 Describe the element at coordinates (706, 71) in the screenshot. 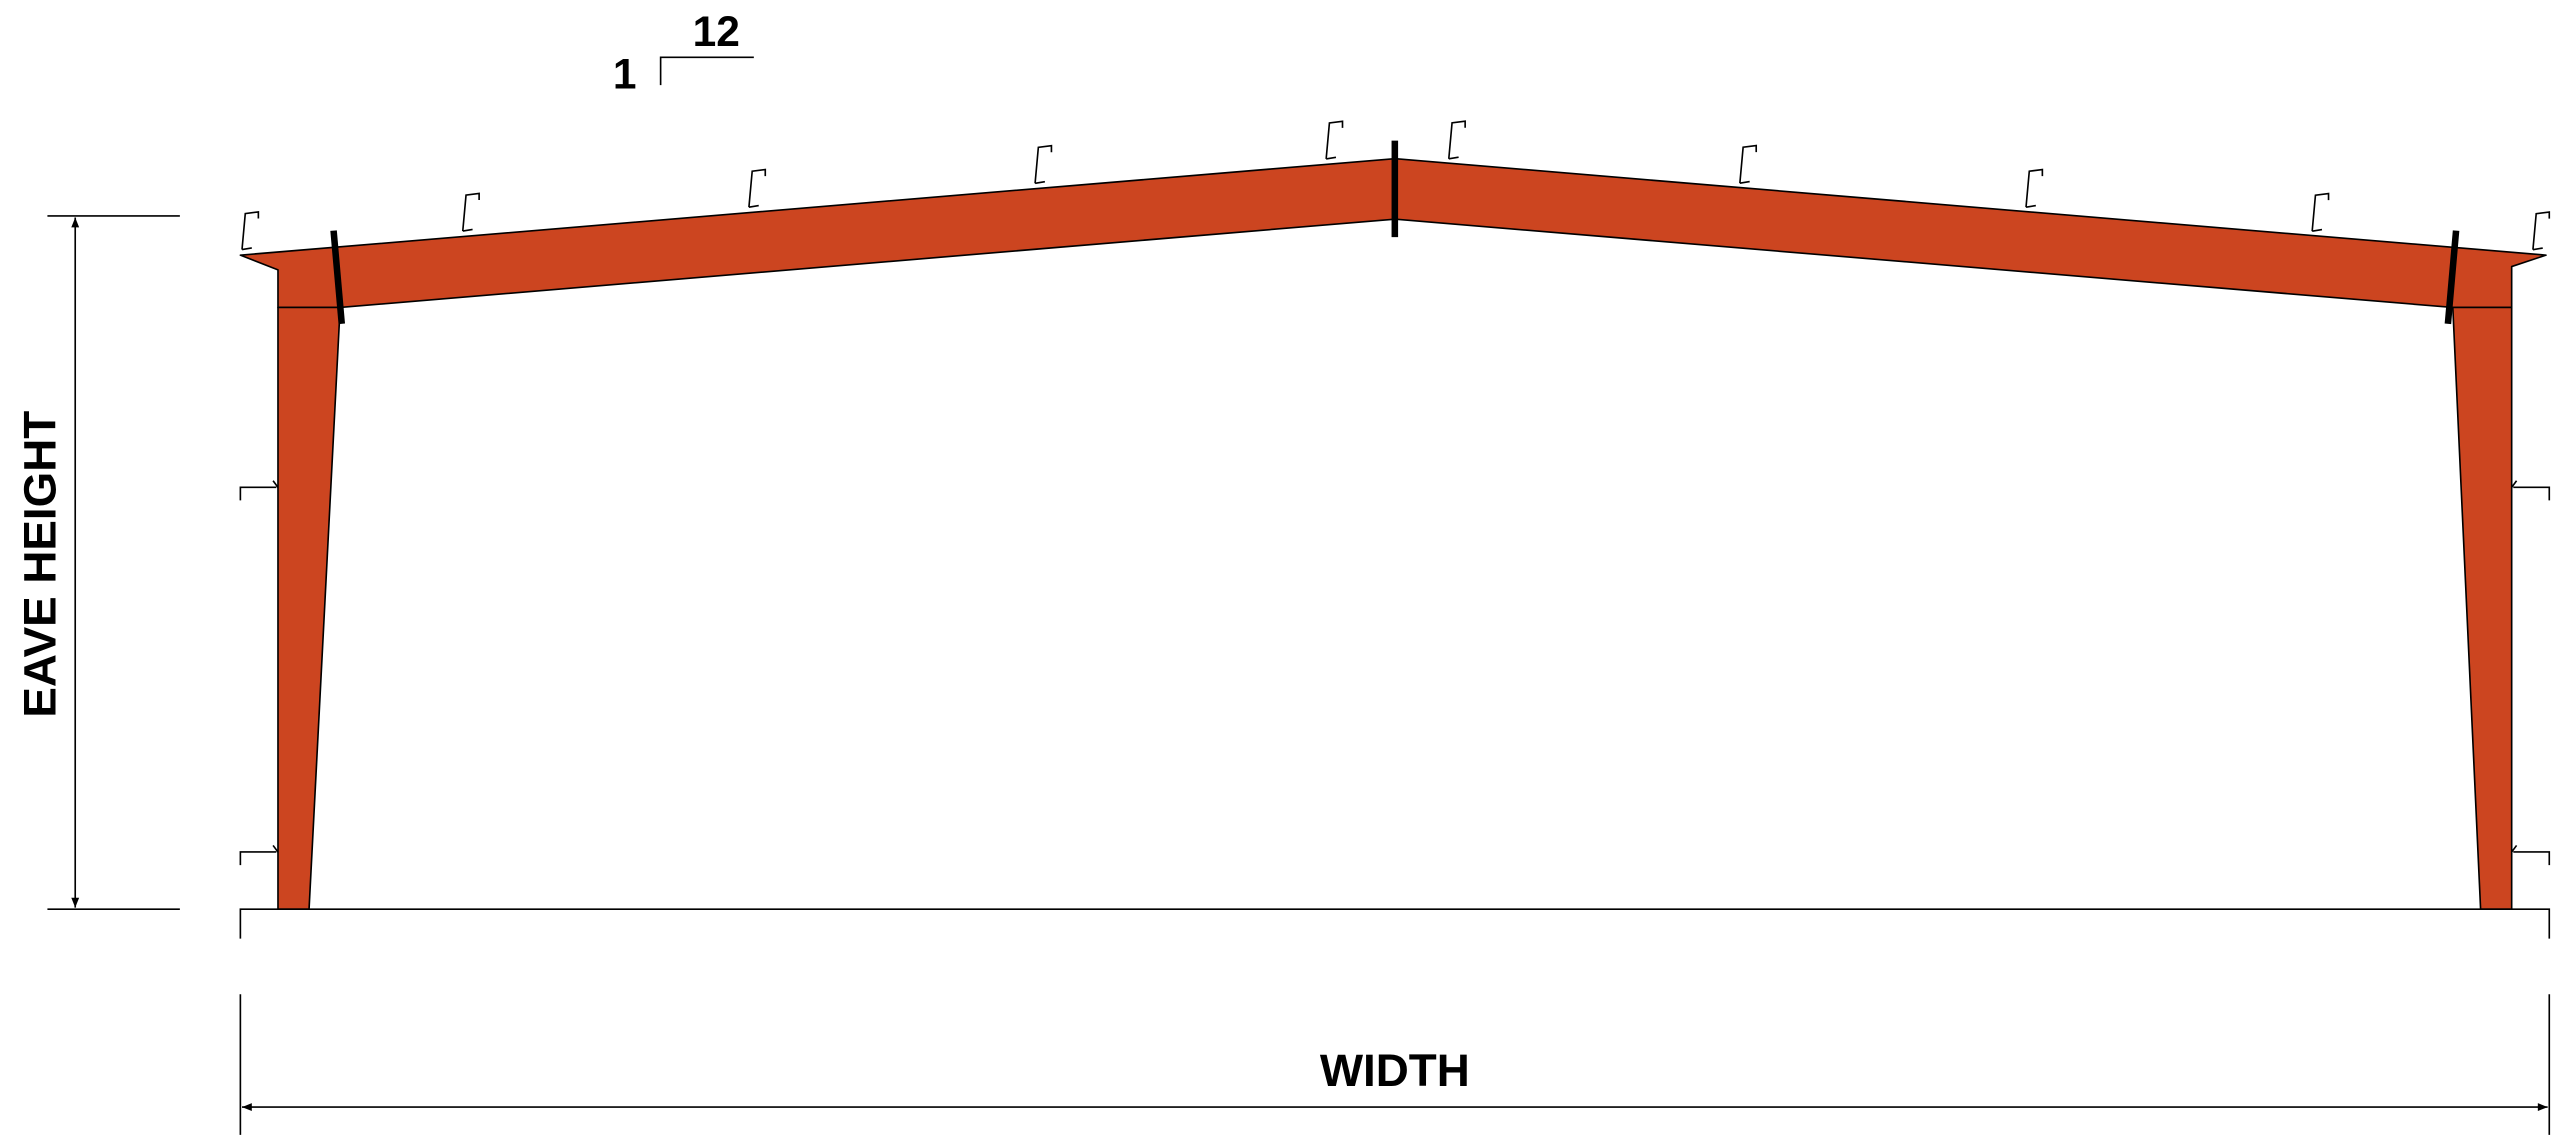

I see `slope-symbol` at that location.